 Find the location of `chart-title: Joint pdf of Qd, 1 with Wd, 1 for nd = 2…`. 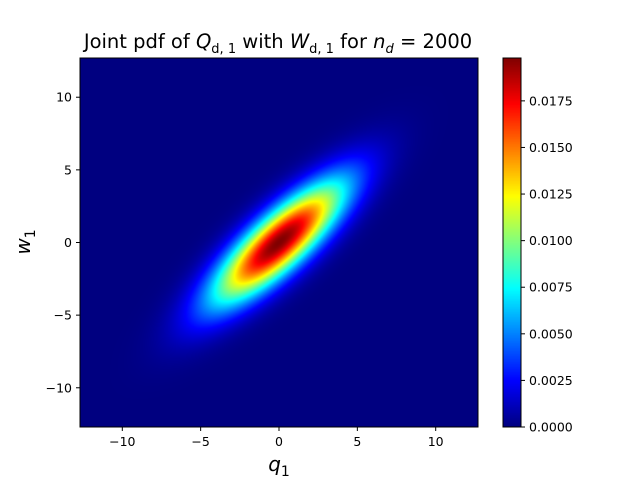

chart-title: Joint pdf of Qd, 1 with Wd, 1 for nd = 2… is located at coordinates (277, 43).